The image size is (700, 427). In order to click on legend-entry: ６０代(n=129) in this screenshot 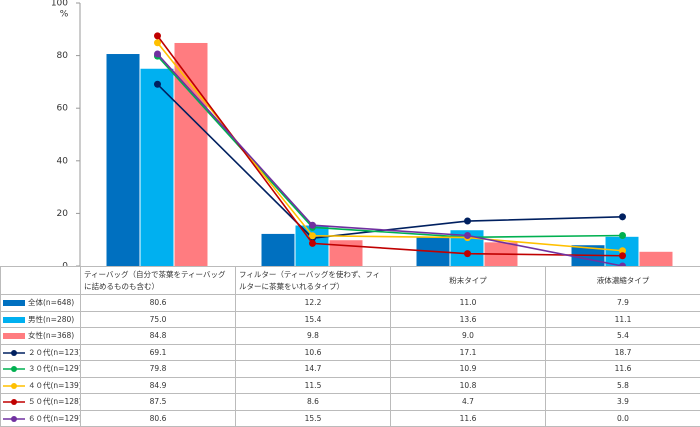, I will do `click(41, 418)`.